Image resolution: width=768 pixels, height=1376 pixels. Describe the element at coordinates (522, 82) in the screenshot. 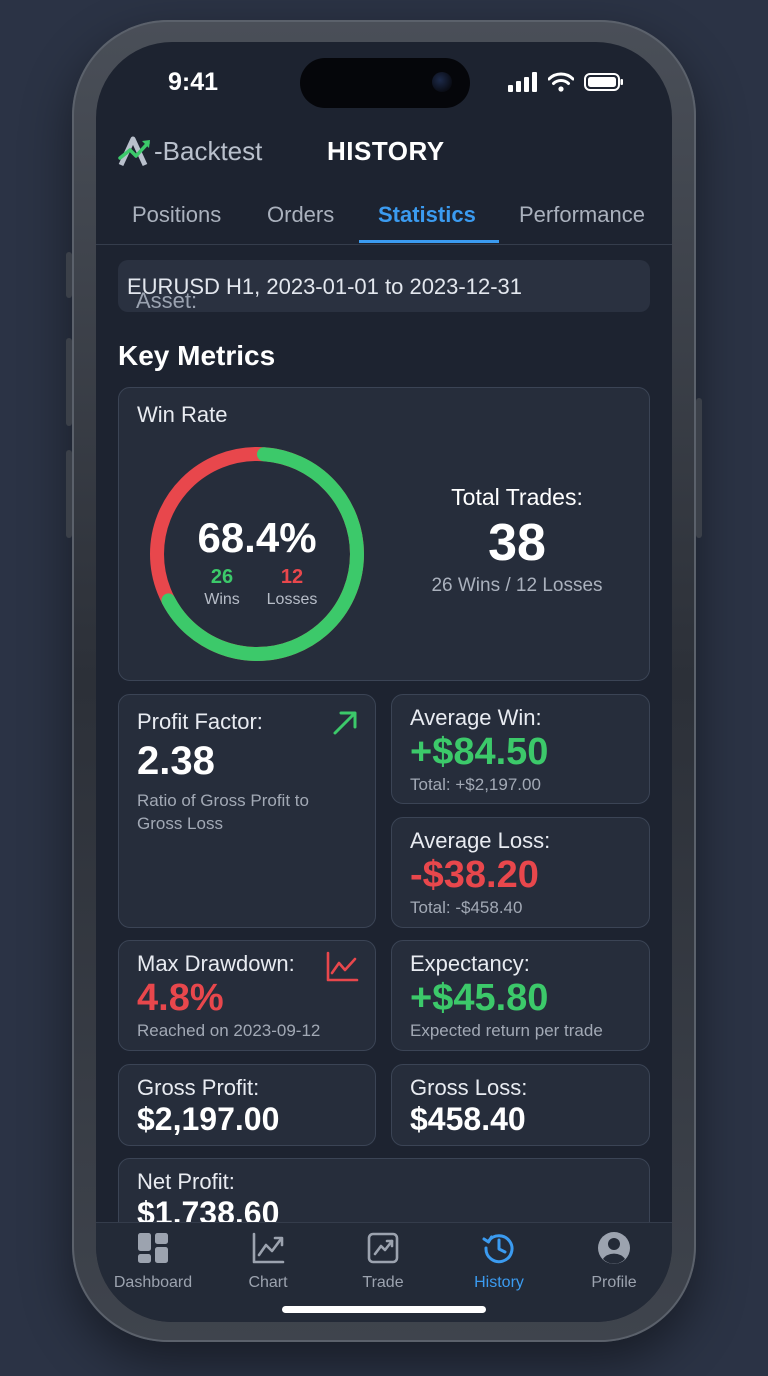

I see `signal-icon` at that location.